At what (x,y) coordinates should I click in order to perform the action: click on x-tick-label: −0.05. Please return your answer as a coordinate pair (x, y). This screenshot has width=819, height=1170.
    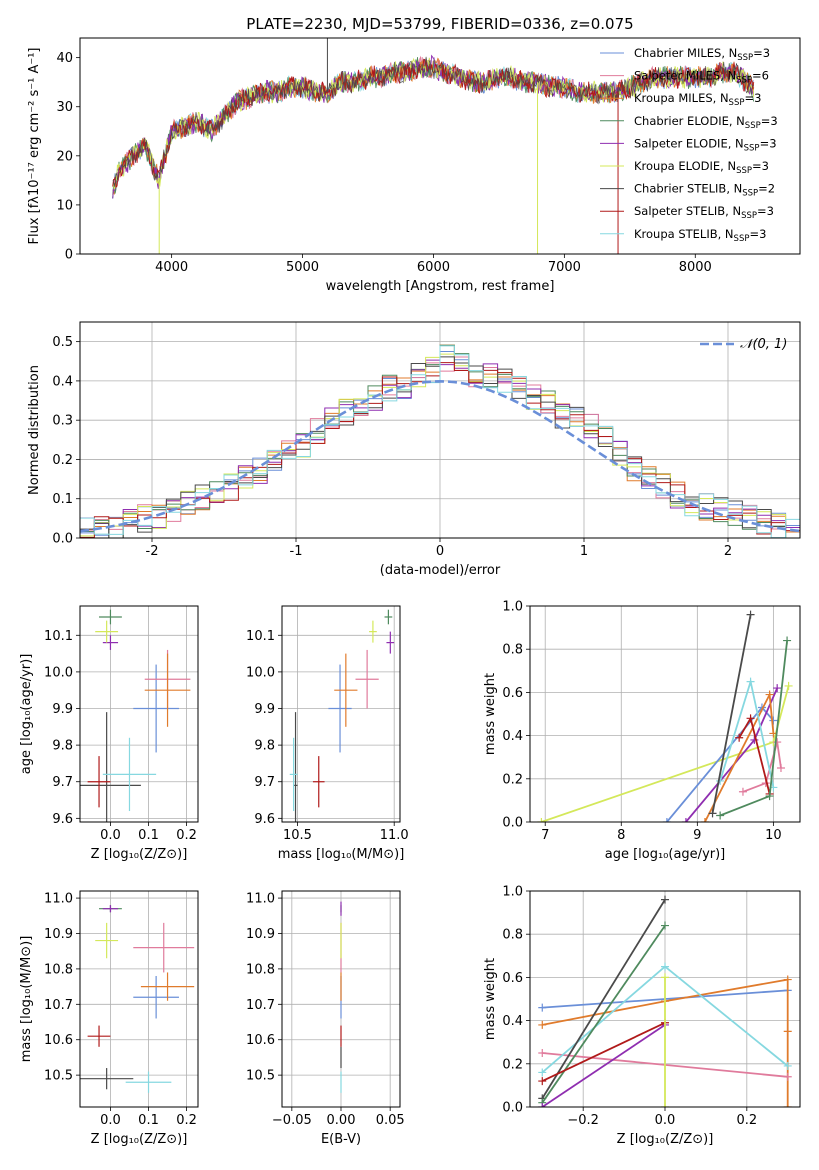
    Looking at the image, I should click on (292, 1120).